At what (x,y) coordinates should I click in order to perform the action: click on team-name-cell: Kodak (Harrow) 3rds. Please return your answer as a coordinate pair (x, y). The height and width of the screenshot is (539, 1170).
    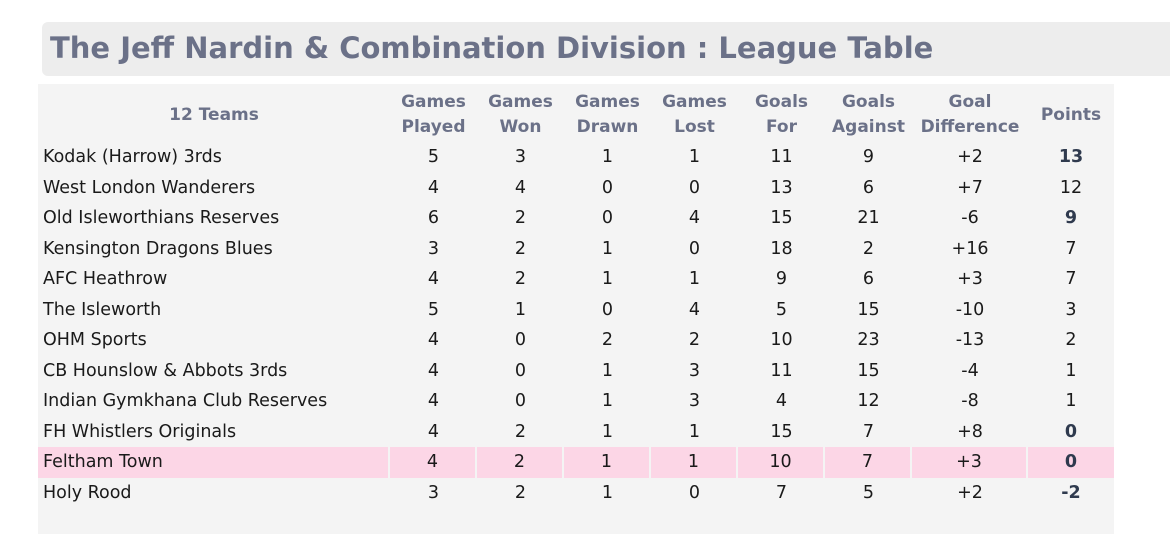
    Looking at the image, I should click on (132, 157).